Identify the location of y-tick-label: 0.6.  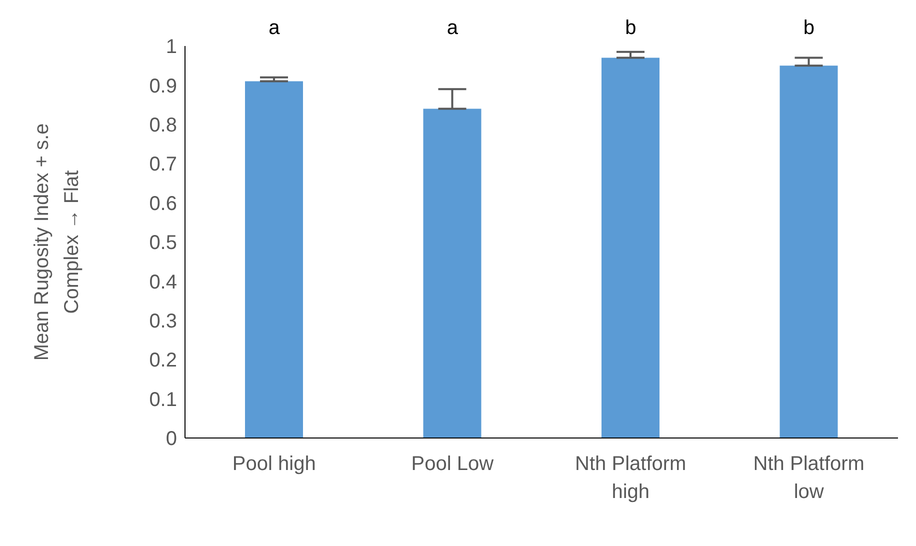
(163, 203).